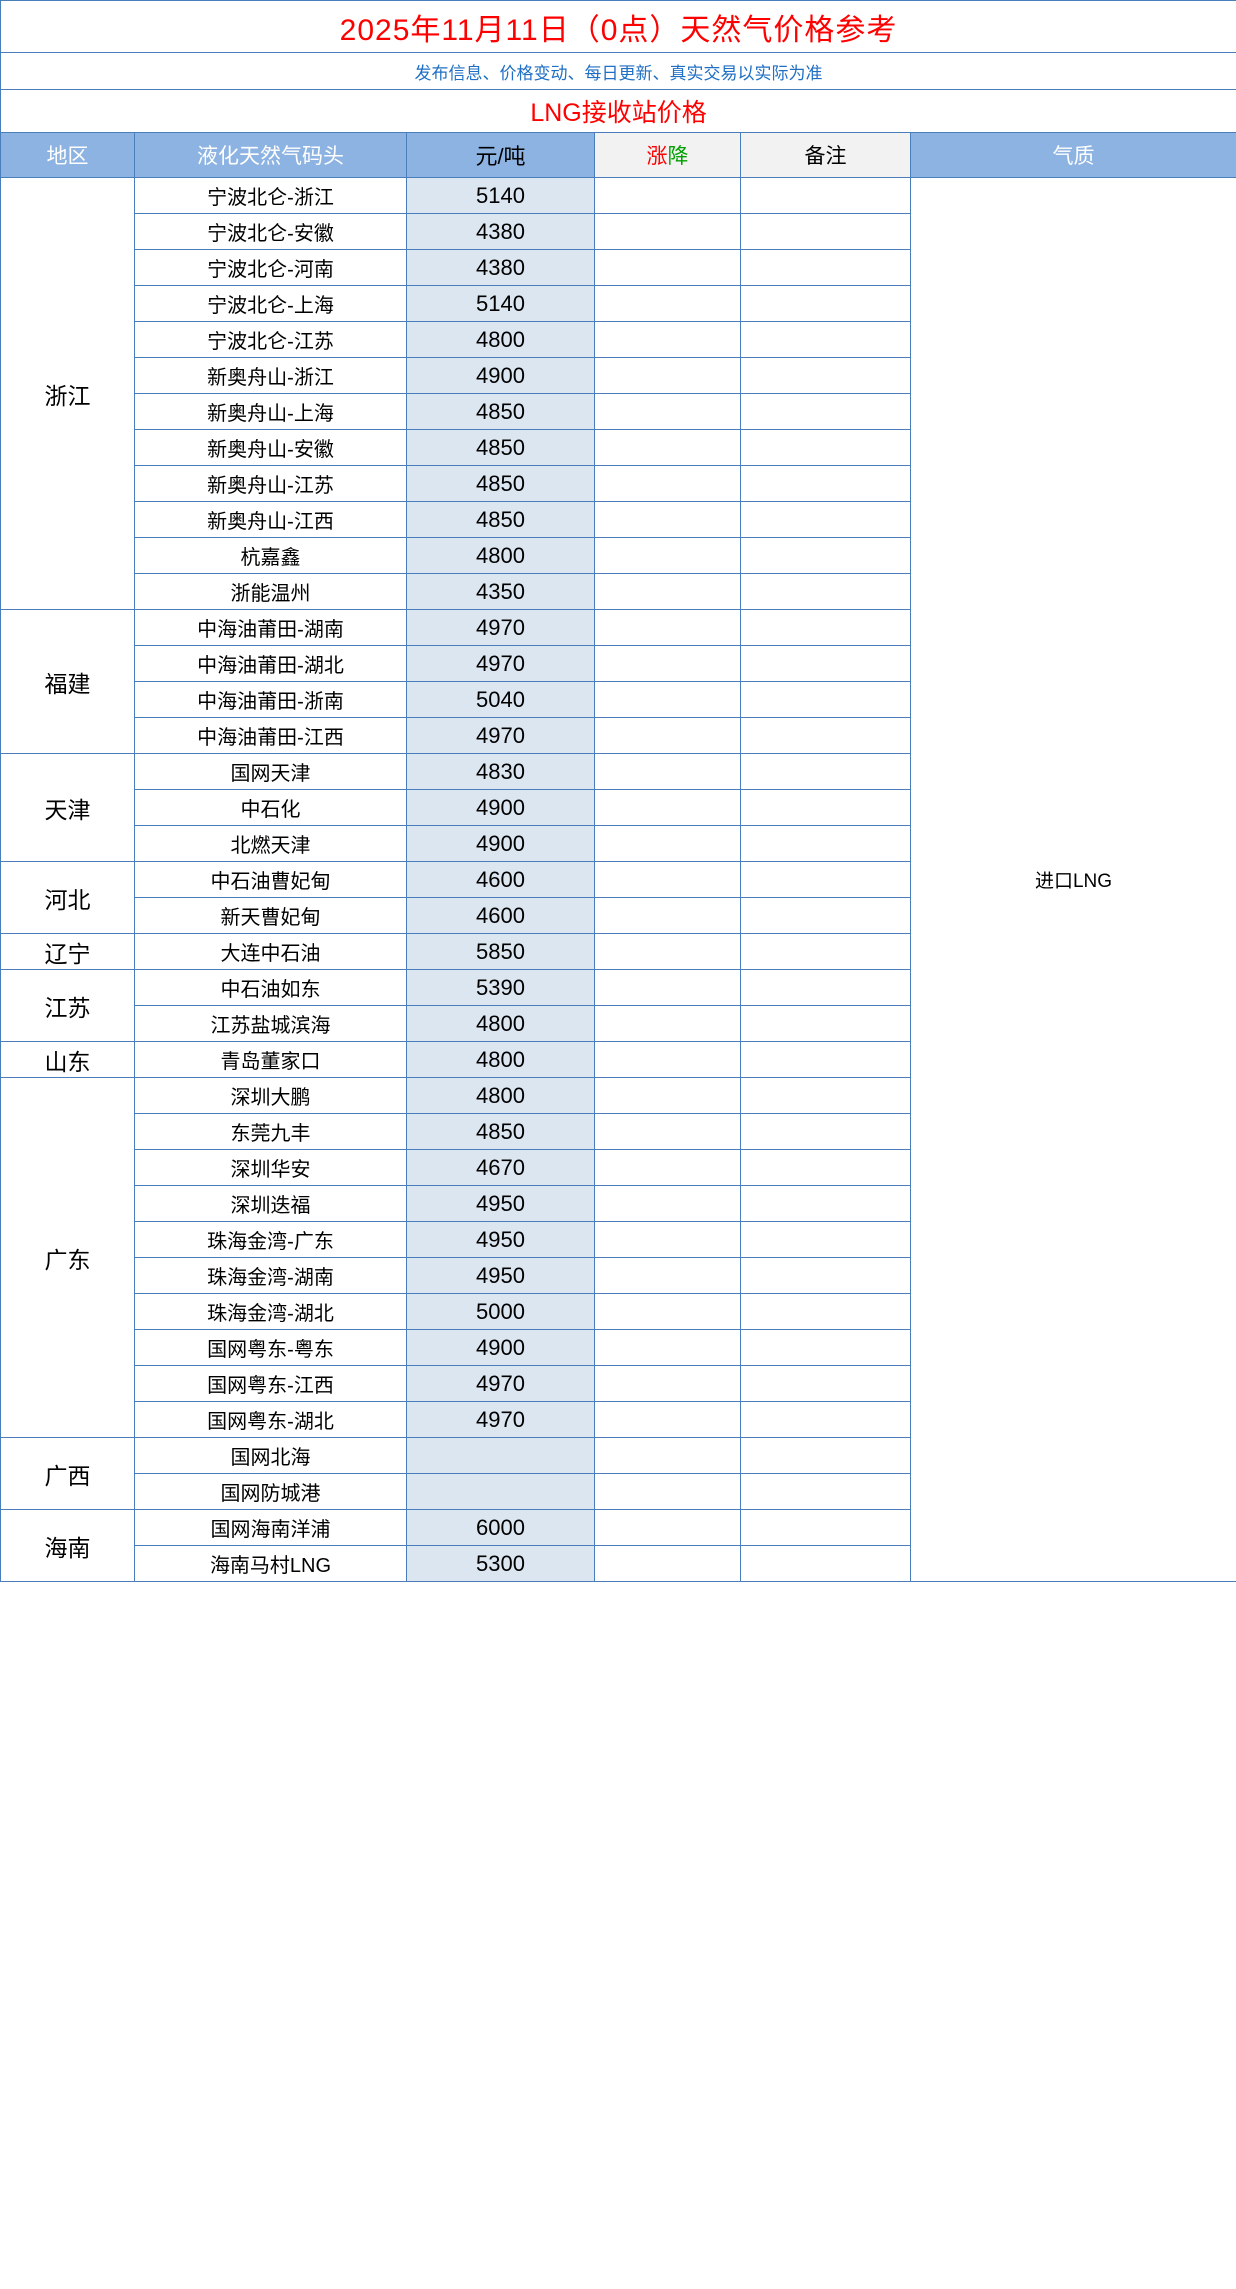  Describe the element at coordinates (618, 1239) in the screenshot. I see `table-row: 珠海金湾-广东 4950` at that location.